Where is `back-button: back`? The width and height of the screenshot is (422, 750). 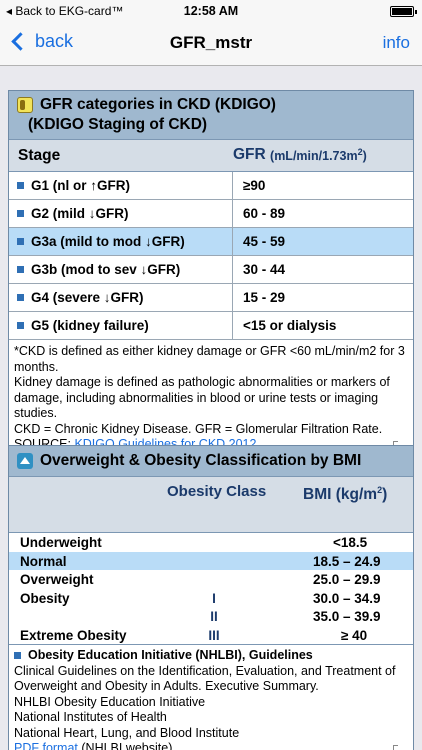
back-button: back is located at coordinates (41, 41).